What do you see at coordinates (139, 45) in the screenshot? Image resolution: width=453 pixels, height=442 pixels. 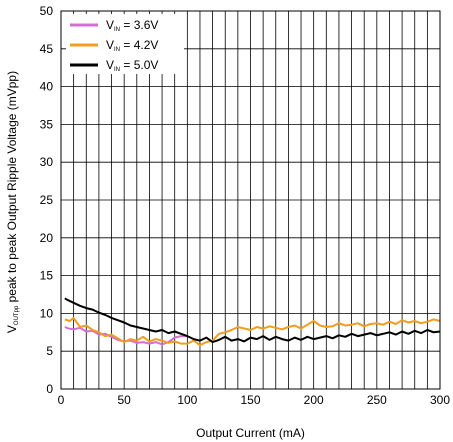 I see `legend-label-rest: = 4.2V` at bounding box center [139, 45].